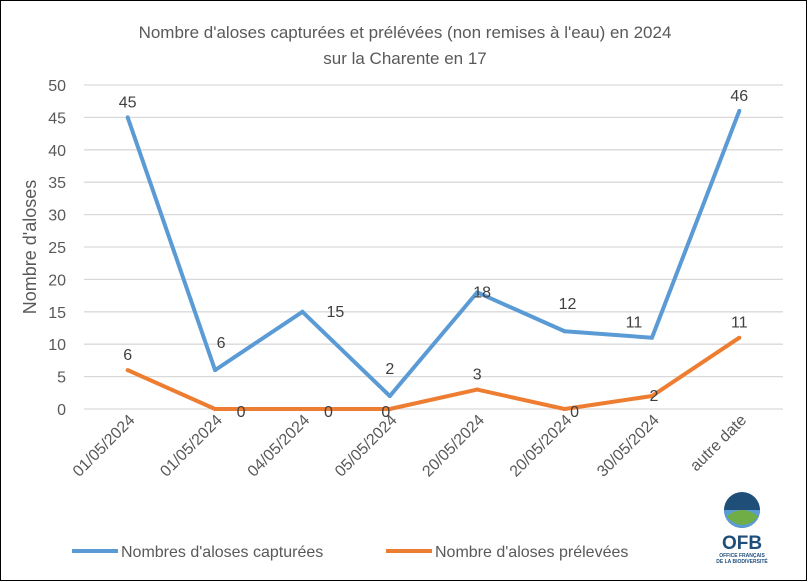  I want to click on y-tick-label: 10, so click(57, 345).